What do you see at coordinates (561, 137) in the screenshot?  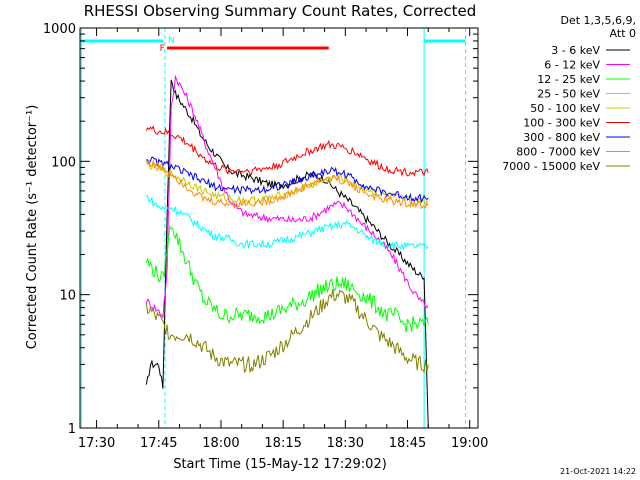 I see `legend-label-6: 300 - 800 keV` at bounding box center [561, 137].